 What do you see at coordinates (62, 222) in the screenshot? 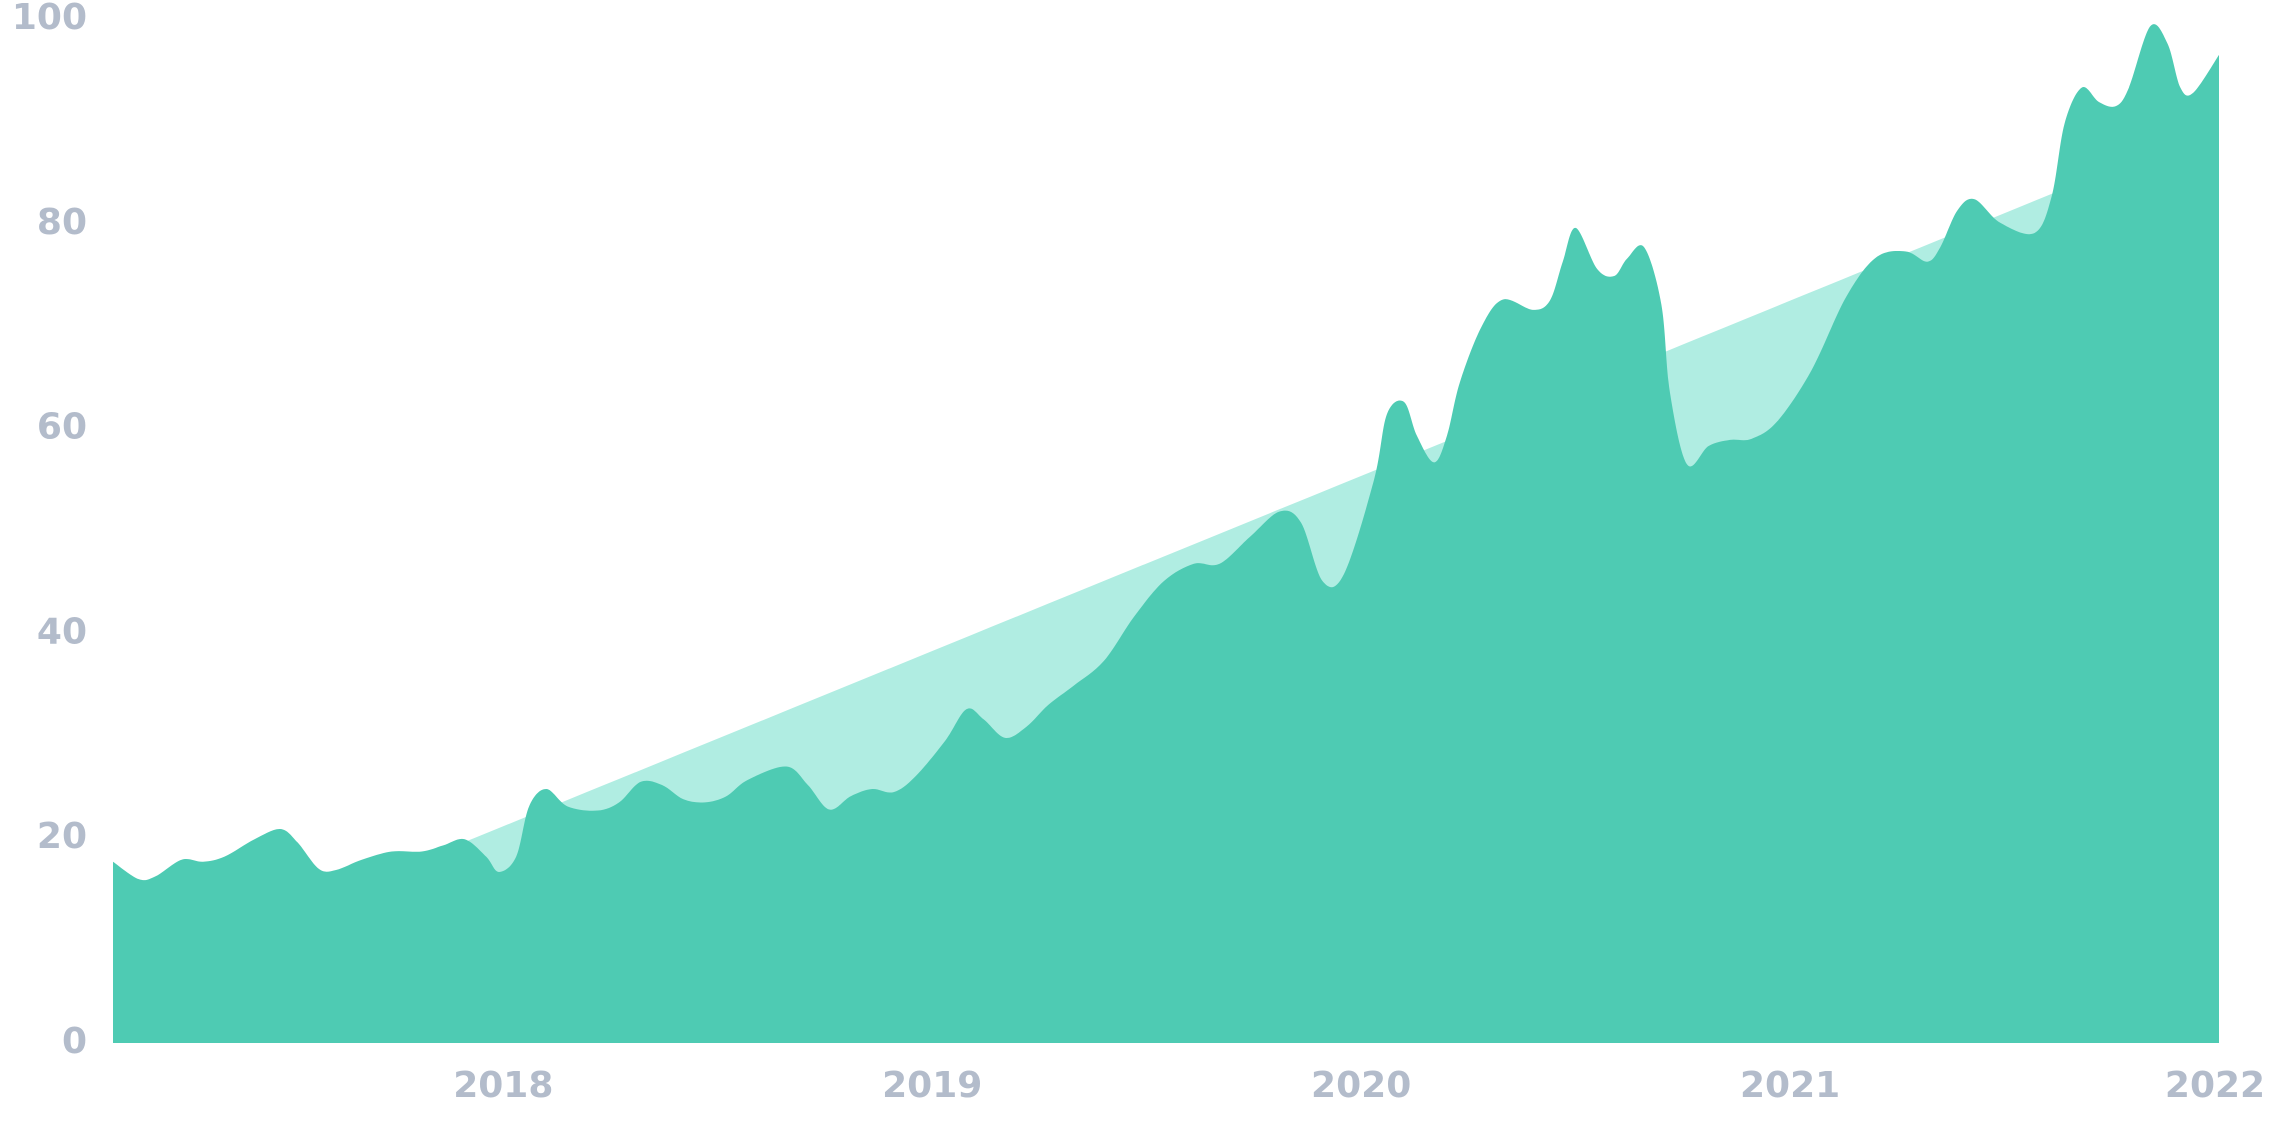
I see `y-tick-label: 80` at bounding box center [62, 222].